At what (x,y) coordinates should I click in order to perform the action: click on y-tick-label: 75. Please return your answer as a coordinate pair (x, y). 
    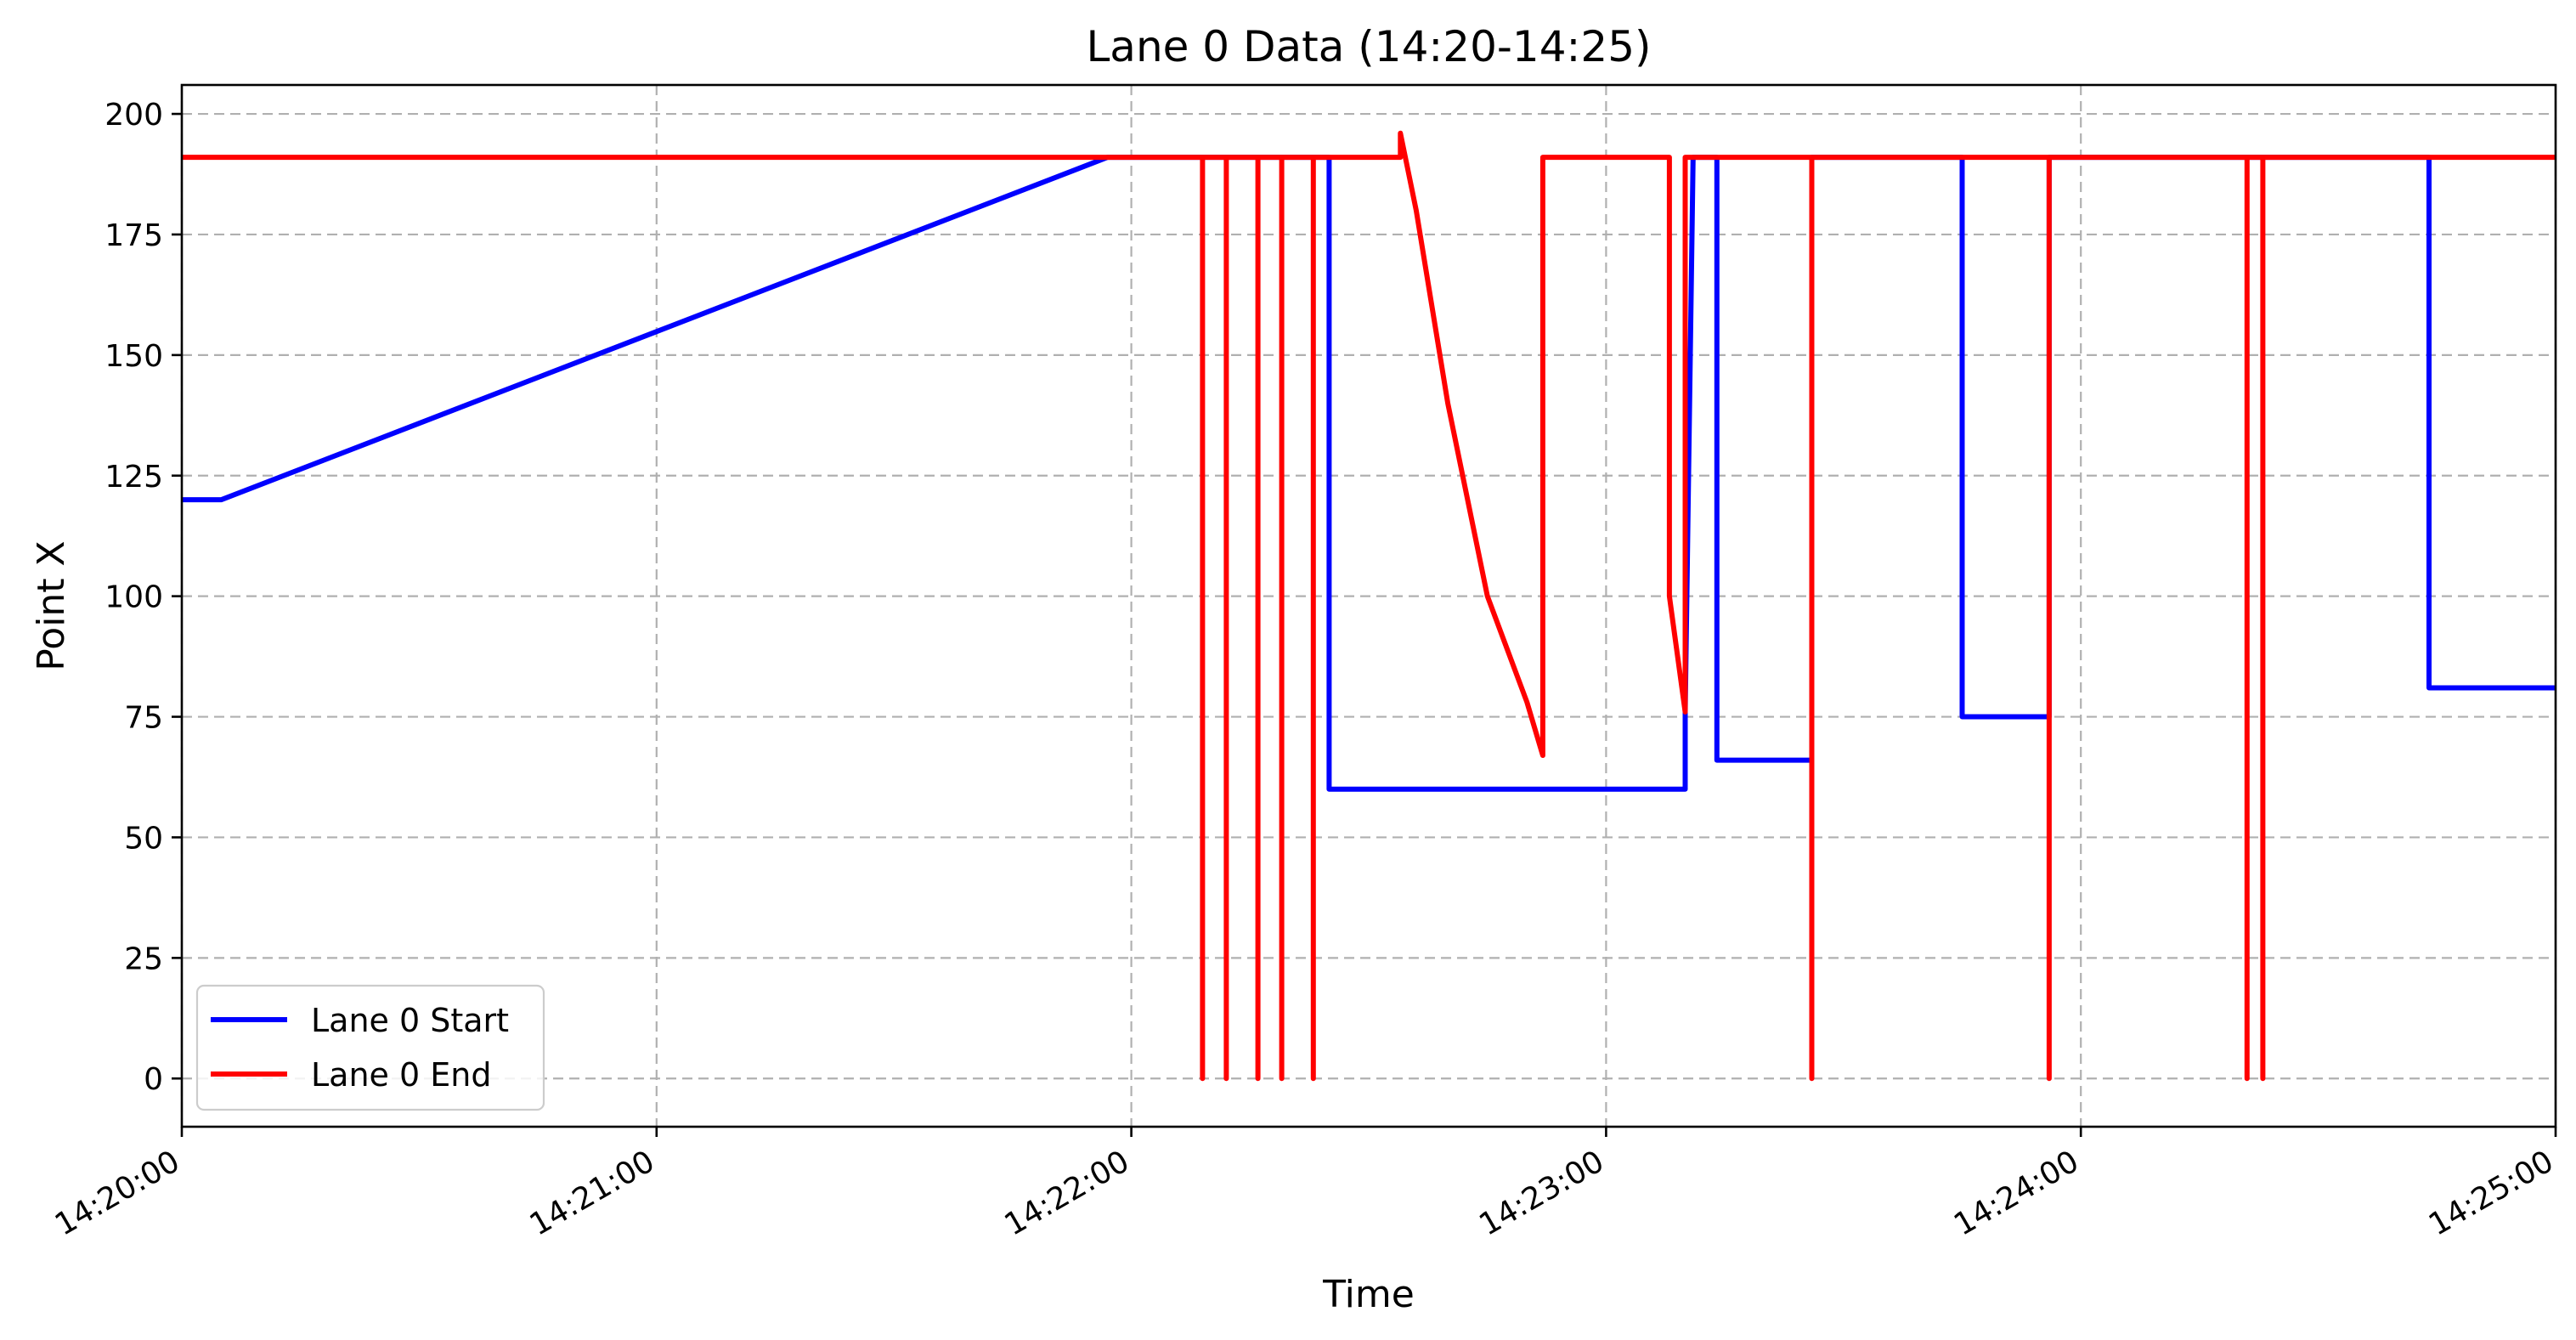
    Looking at the image, I should click on (144, 718).